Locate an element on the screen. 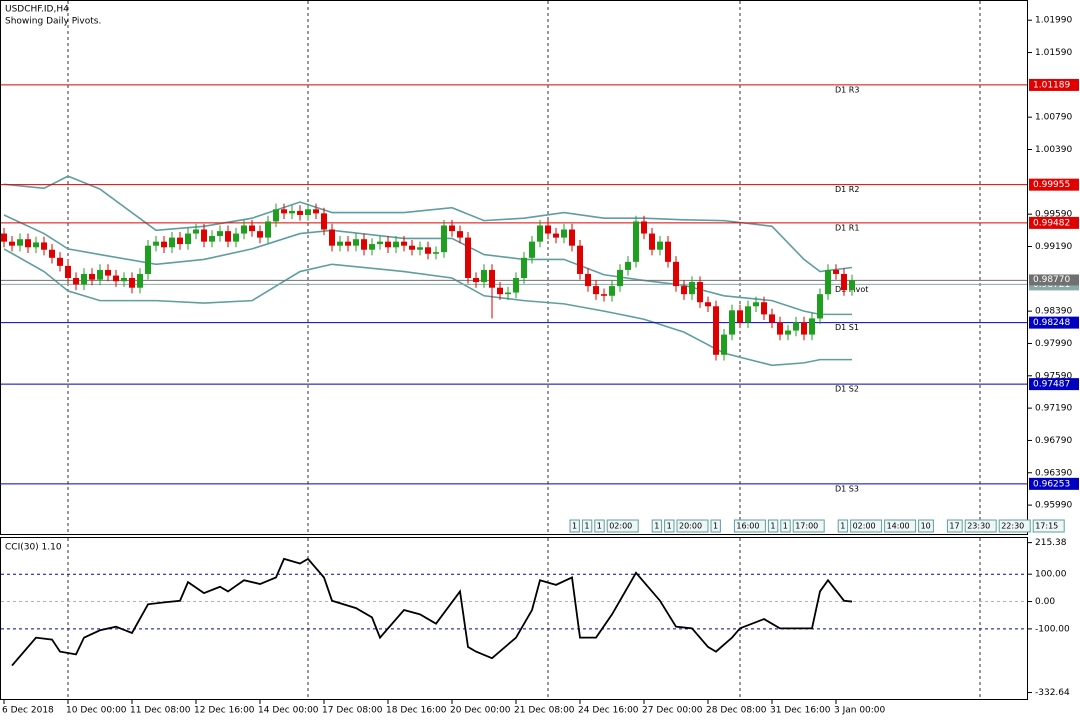 The image size is (1080, 720). chart-title: USDCHF.ID,H4 is located at coordinates (37, 10).